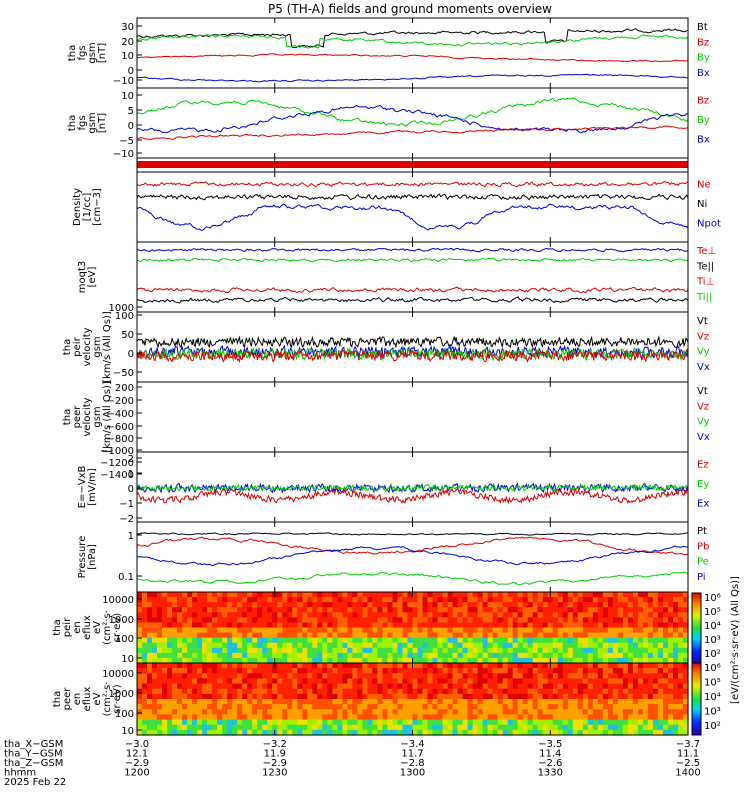 This screenshot has height=800, width=750. Describe the element at coordinates (703, 42) in the screenshot. I see `legend-bz: Bz` at that location.